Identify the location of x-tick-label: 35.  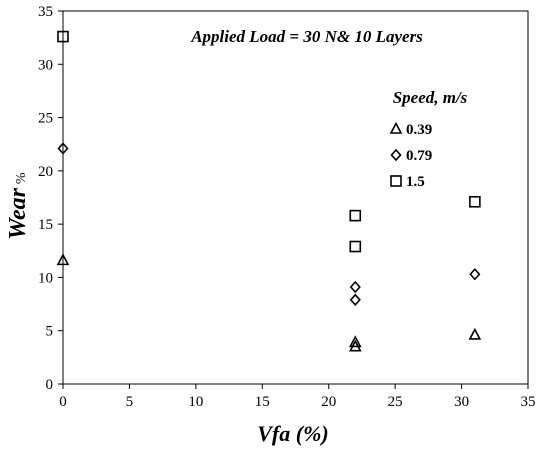
(528, 402).